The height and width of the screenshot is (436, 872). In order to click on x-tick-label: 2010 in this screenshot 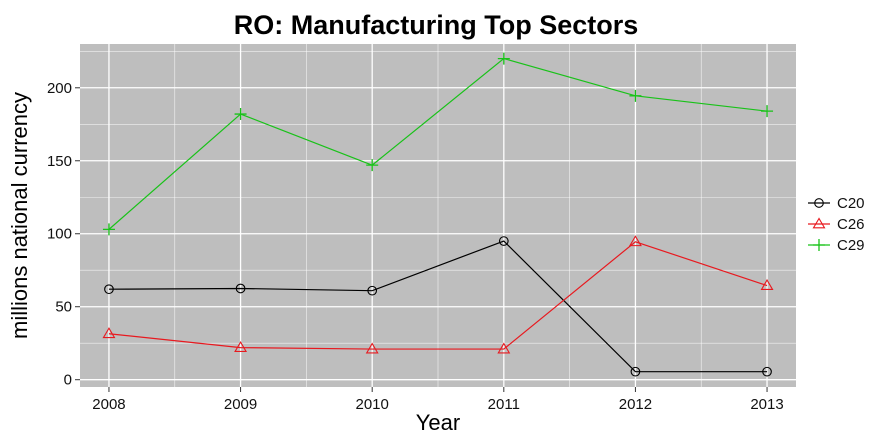, I will do `click(372, 404)`.